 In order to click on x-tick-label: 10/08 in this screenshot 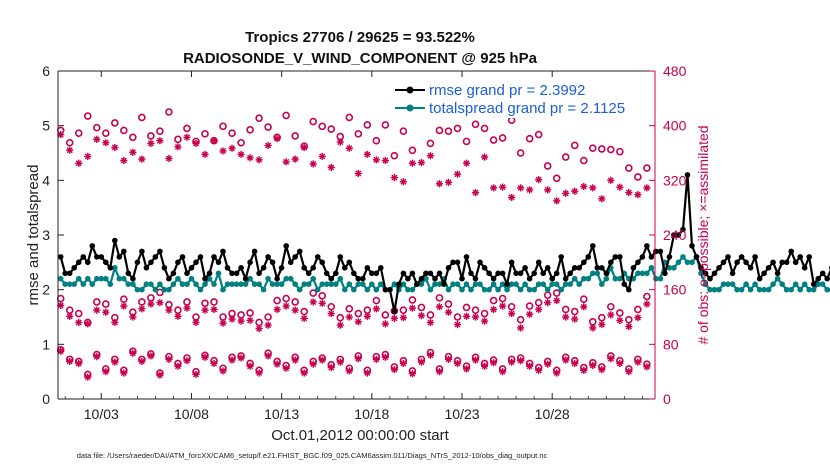, I will do `click(191, 414)`.